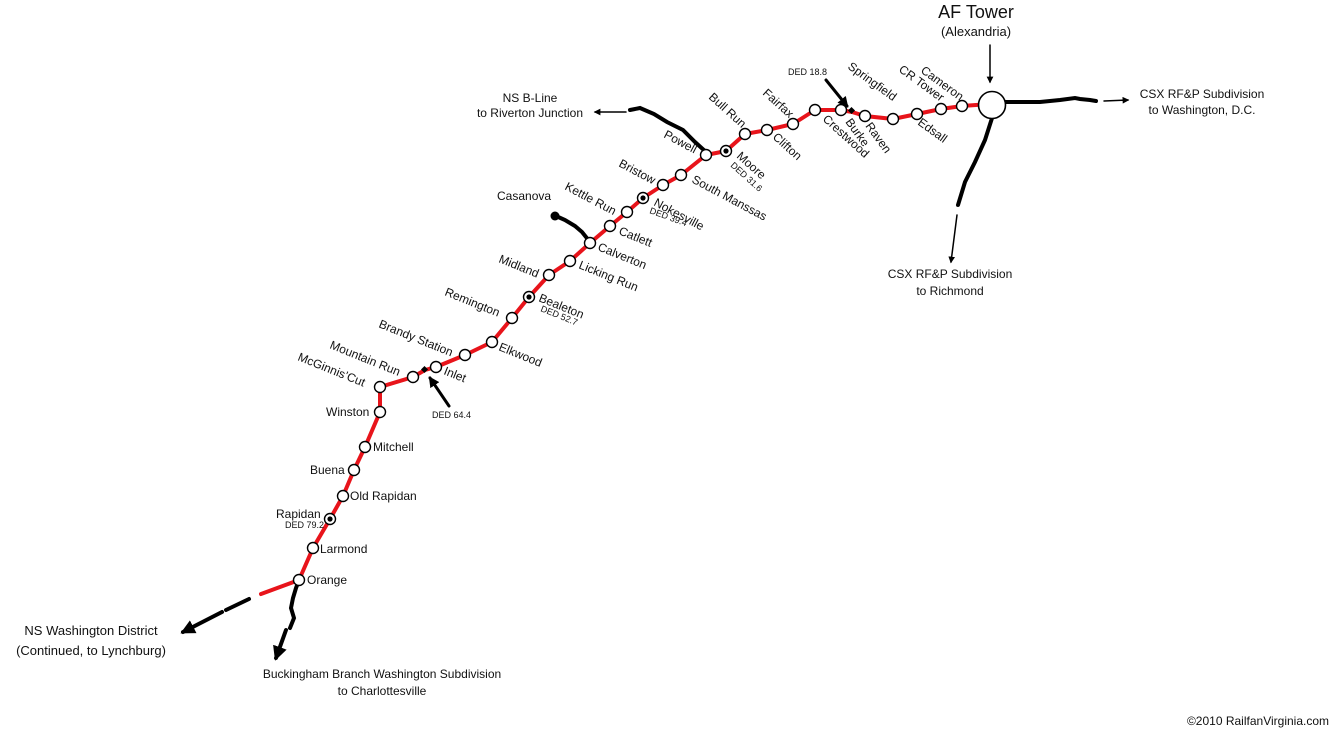 The height and width of the screenshot is (730, 1331). Describe the element at coordinates (941, 109) in the screenshot. I see `station-dot-cr-tower` at that location.